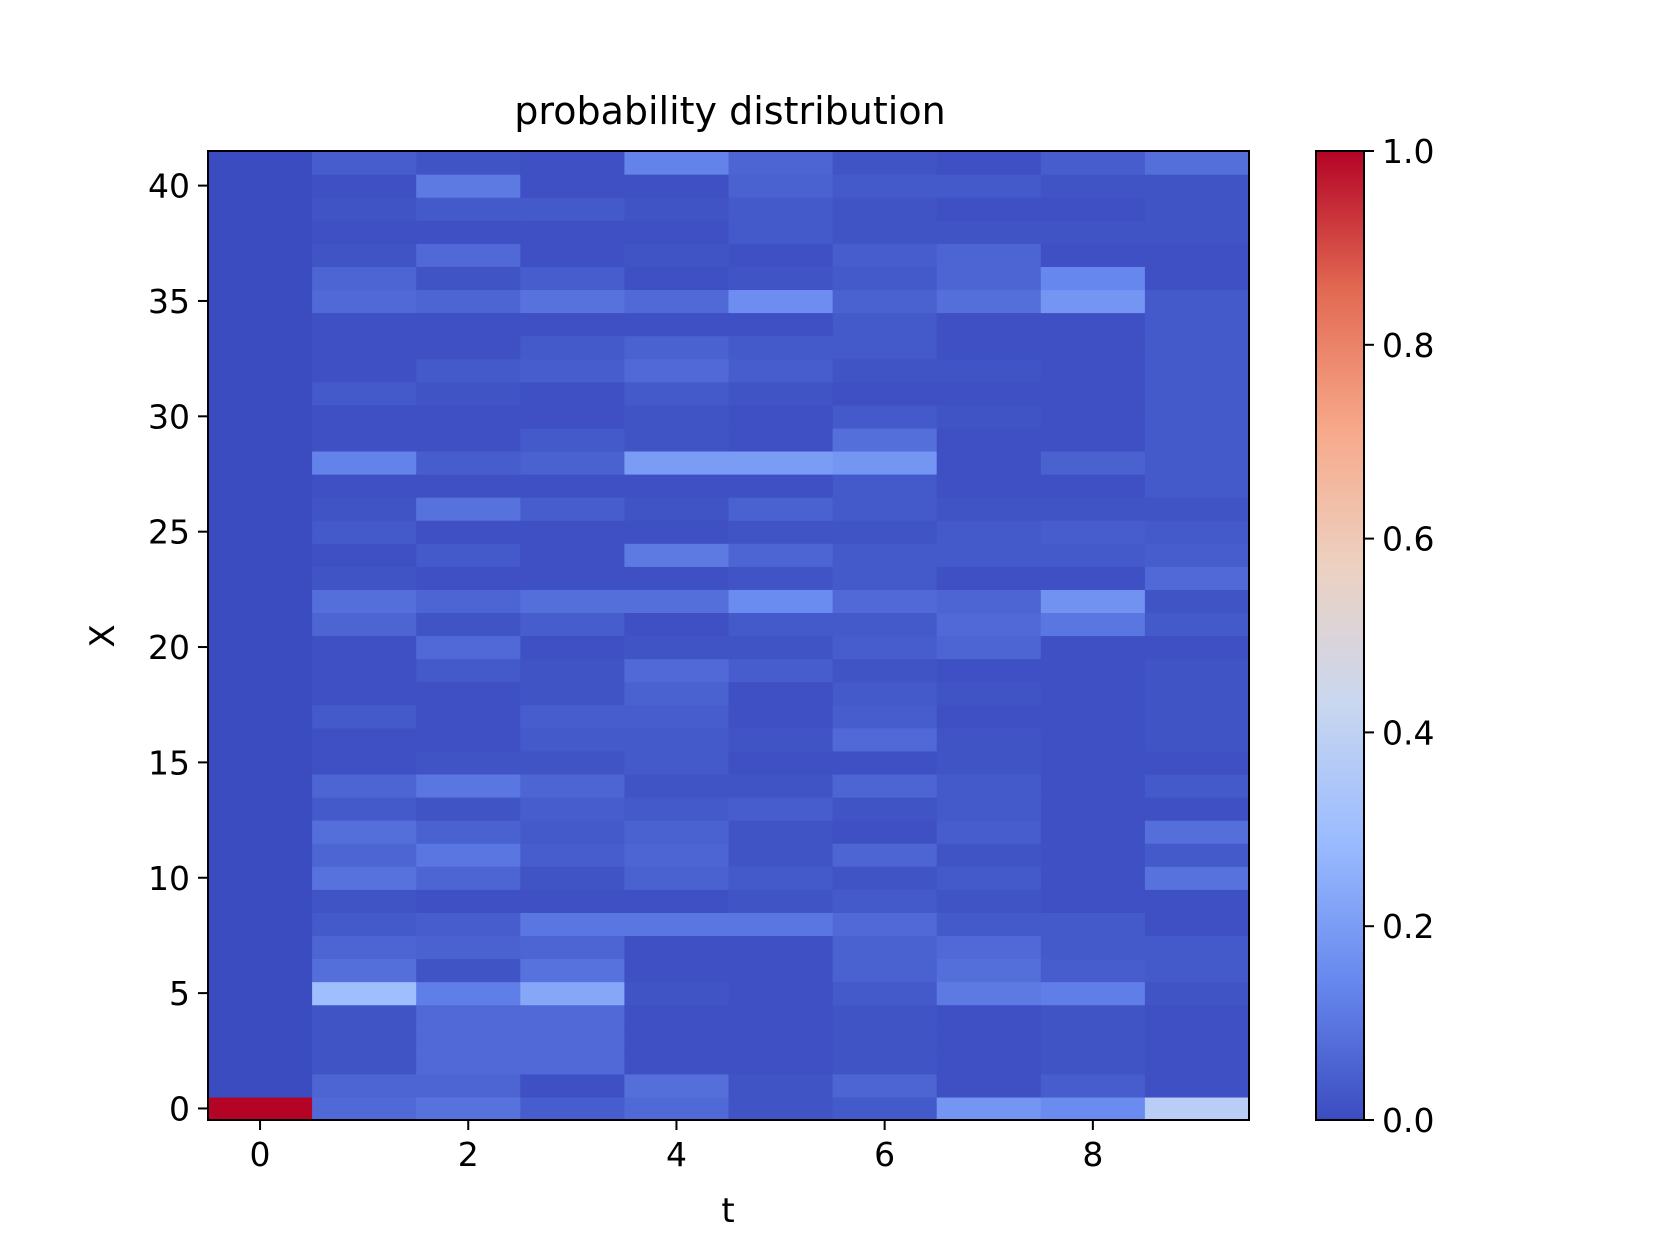  Describe the element at coordinates (1408, 1120) in the screenshot. I see `colorbar-tick-label: 0.0` at that location.